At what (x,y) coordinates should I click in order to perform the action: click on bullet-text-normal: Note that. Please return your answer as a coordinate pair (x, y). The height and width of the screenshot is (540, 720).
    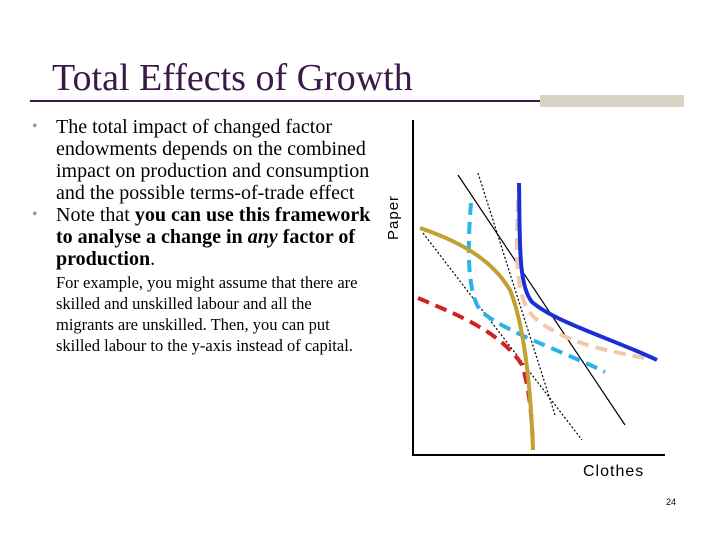
    Looking at the image, I should click on (95, 215).